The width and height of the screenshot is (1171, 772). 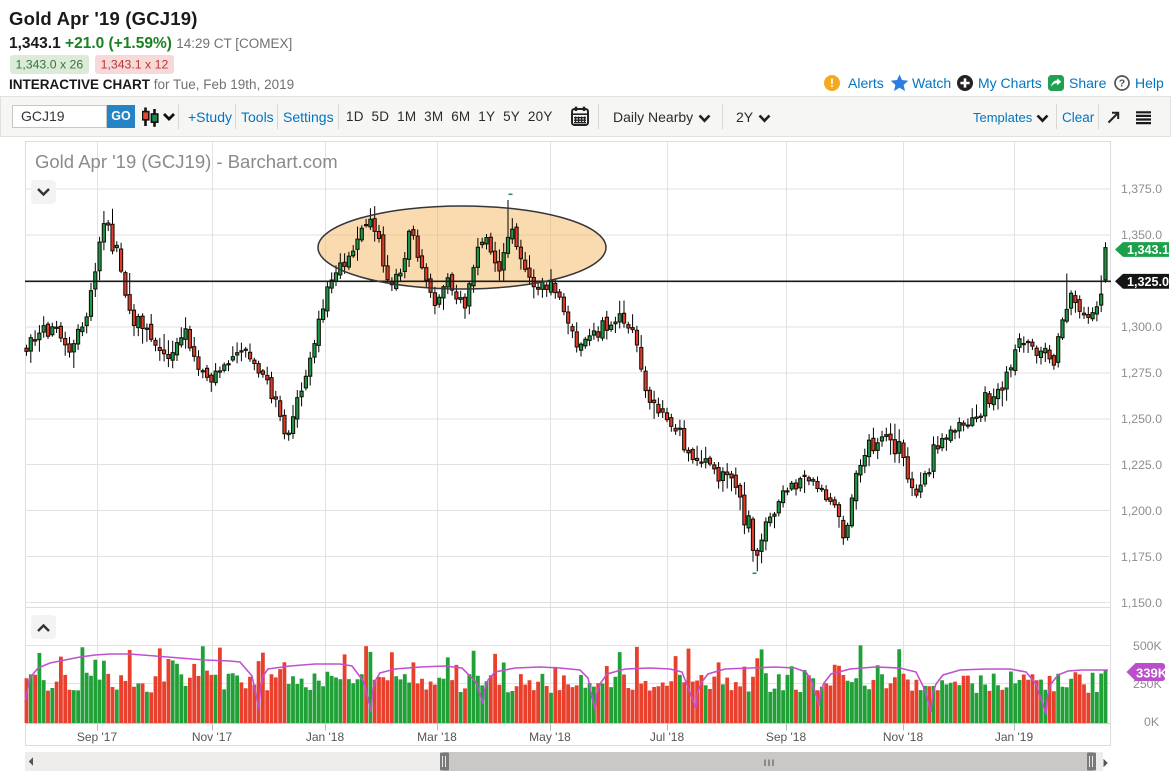 I want to click on svg-text: Jul '18, so click(x=667, y=737).